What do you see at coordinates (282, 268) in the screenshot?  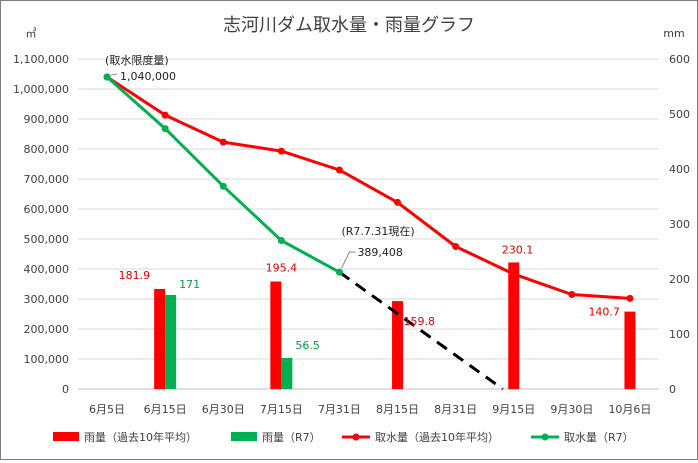 I see `bar-label-avg: 195.4` at bounding box center [282, 268].